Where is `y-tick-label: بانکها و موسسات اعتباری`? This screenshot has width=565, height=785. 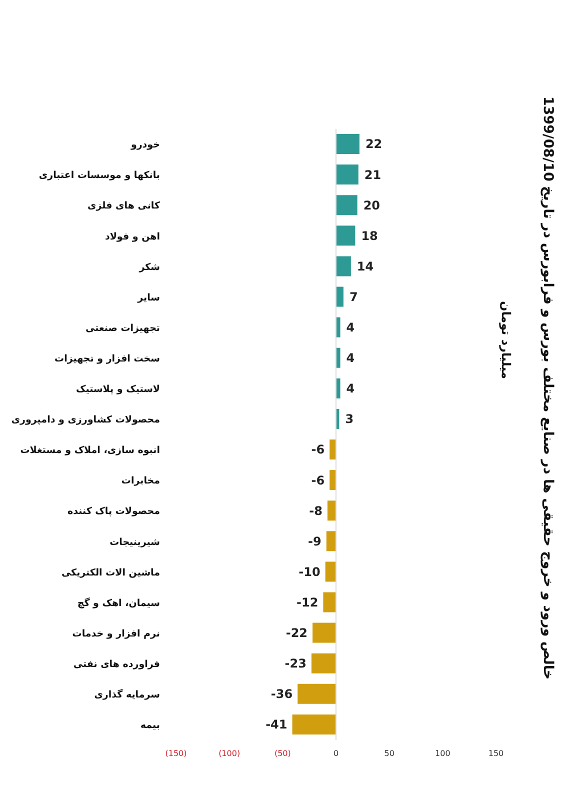 y-tick-label: بانکها و موسسات اعتباری is located at coordinates (99, 176).